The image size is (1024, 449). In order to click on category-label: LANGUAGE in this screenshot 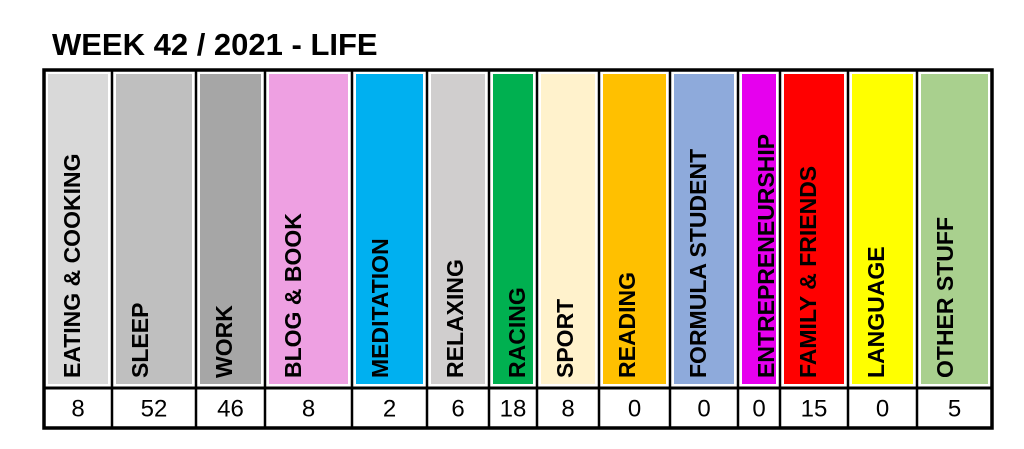, I will do `click(876, 312)`.